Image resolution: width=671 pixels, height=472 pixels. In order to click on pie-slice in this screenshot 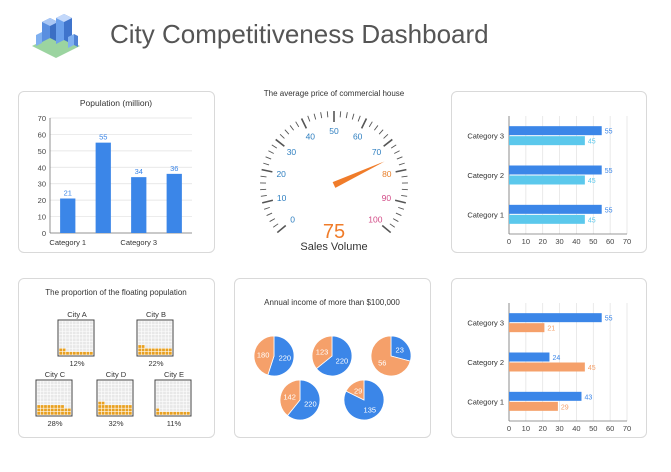, I will do `click(290, 398)`.